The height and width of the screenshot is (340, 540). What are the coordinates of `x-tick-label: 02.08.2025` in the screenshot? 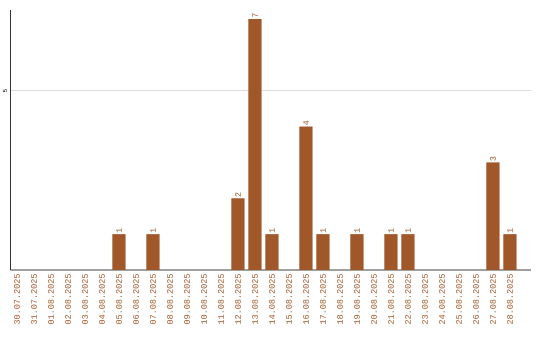 It's located at (68, 299).